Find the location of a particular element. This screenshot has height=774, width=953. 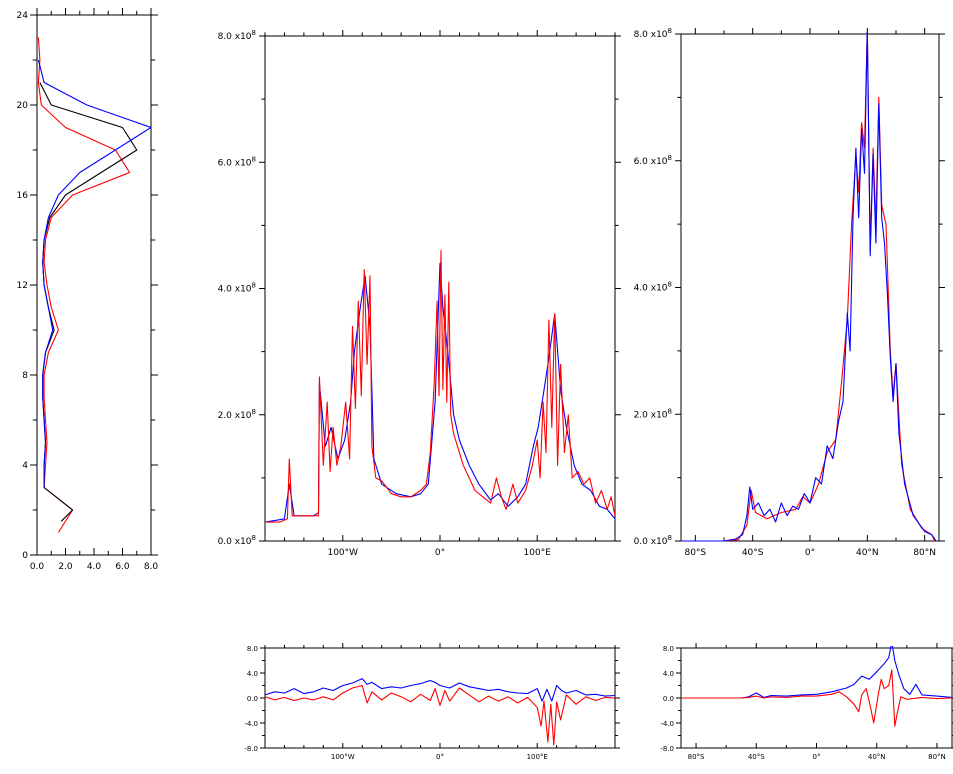

x-tick-label: 4.0 is located at coordinates (94, 567).